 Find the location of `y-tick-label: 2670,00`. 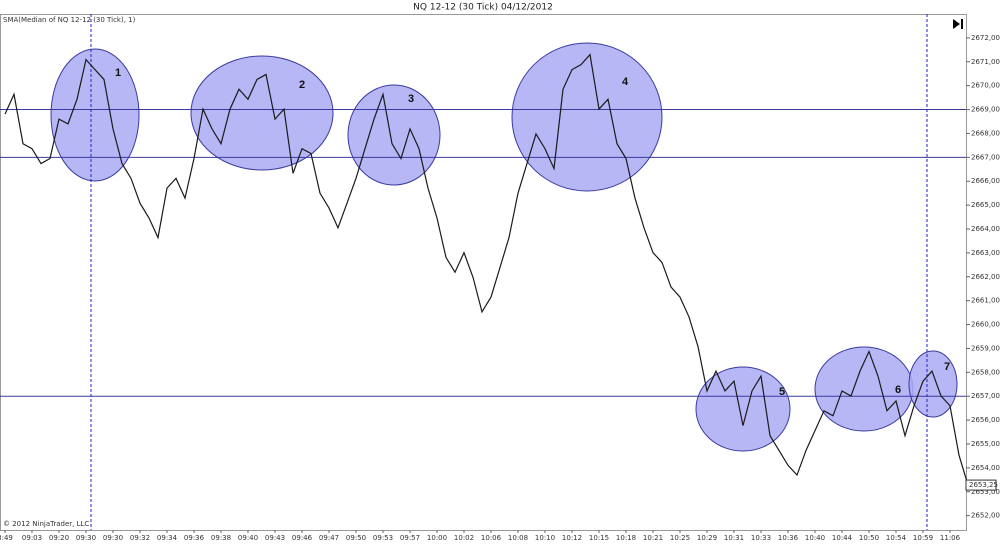

y-tick-label: 2670,00 is located at coordinates (985, 86).